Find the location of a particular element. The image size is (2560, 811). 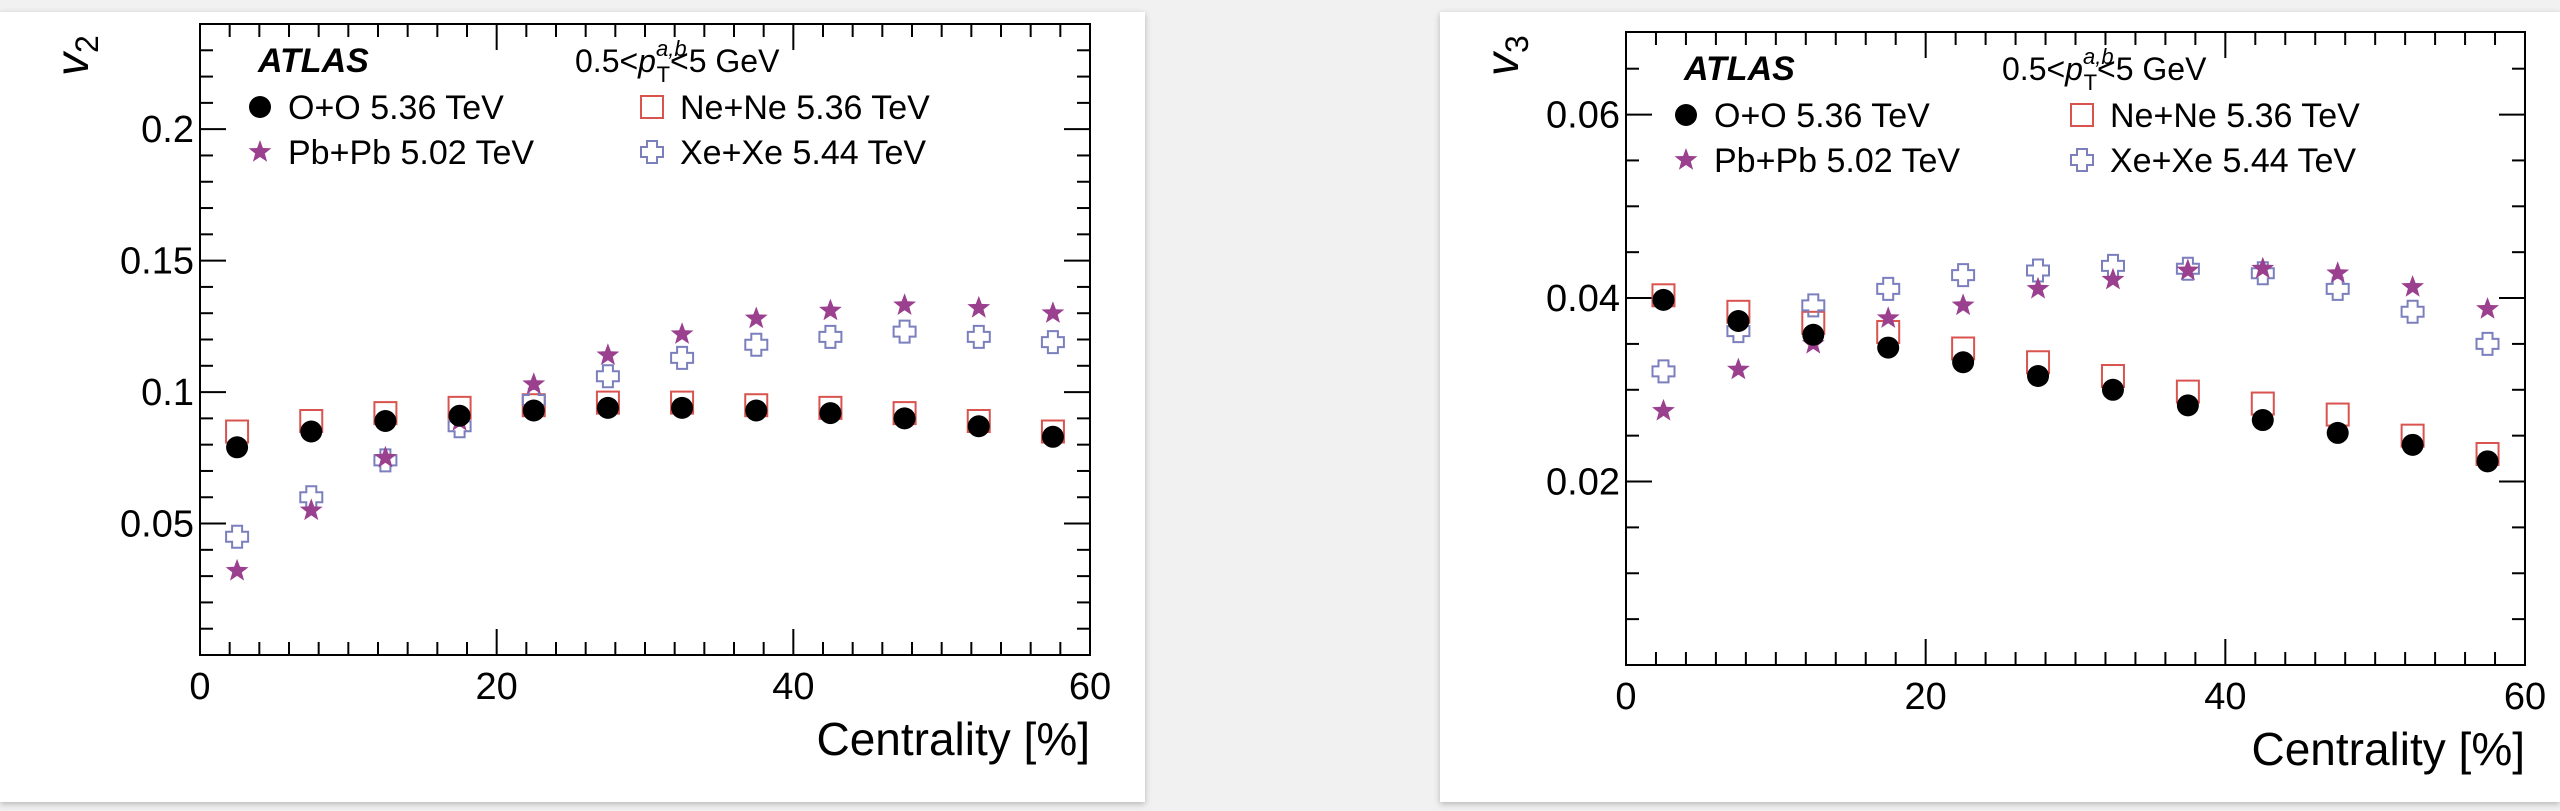

legend-label: Xe+Xe 5.44 TeV is located at coordinates (2233, 161).